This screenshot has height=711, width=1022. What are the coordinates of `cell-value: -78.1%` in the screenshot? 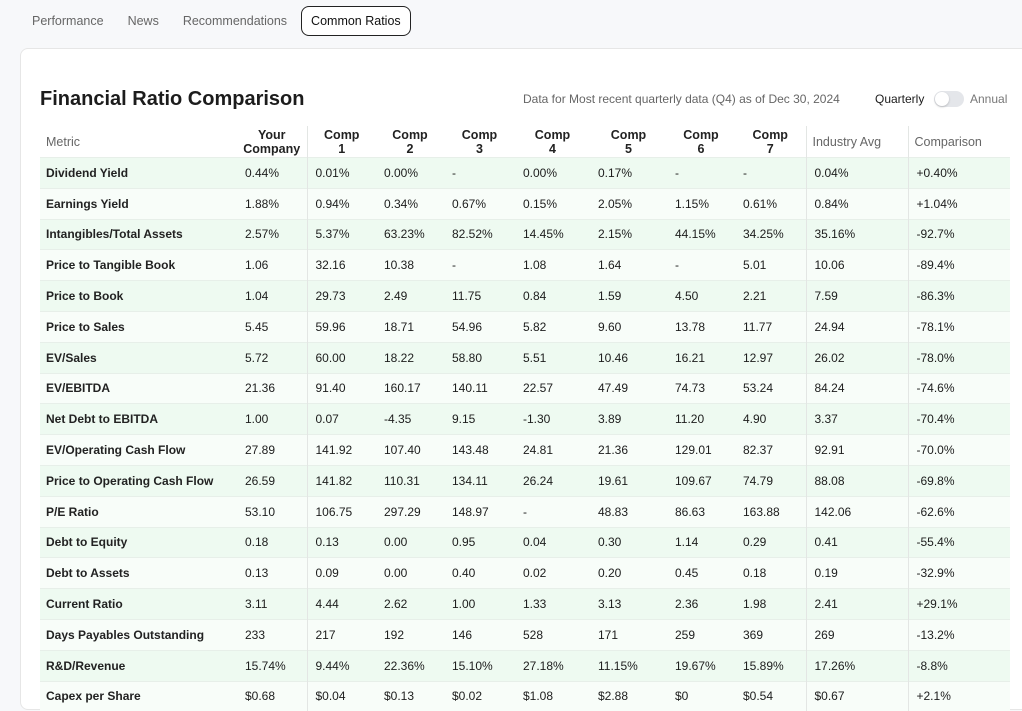 It's located at (959, 326).